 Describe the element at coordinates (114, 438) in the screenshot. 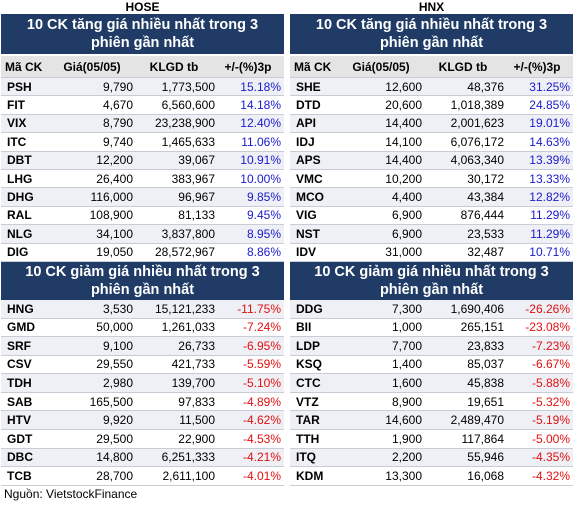

I see `cell: 29,500` at that location.